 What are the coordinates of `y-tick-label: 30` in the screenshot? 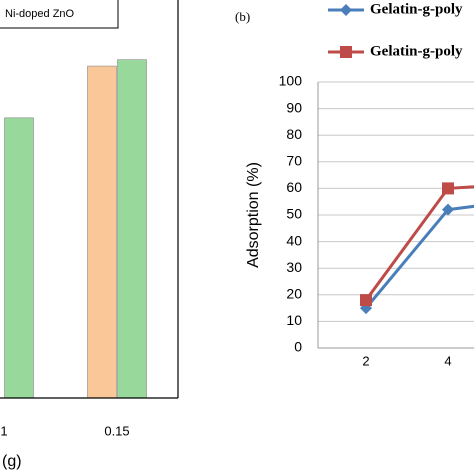 It's located at (294, 267).